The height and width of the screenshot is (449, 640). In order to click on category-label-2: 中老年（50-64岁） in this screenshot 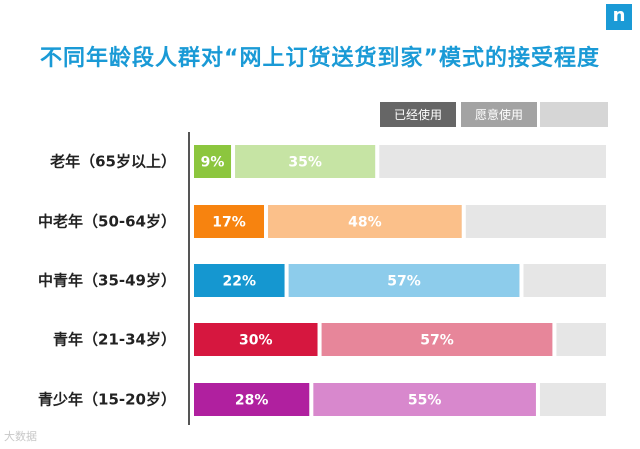, I will do `click(107, 222)`.